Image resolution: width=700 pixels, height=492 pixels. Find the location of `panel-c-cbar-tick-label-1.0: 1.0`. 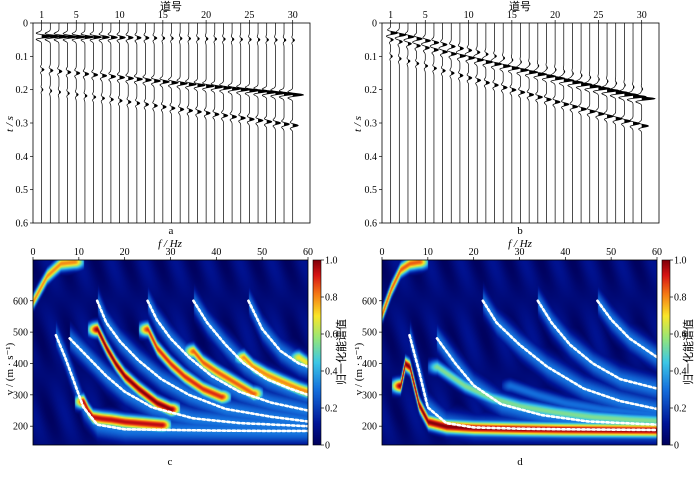

panel-c-cbar-tick-label-1.0: 1.0 is located at coordinates (331, 261).